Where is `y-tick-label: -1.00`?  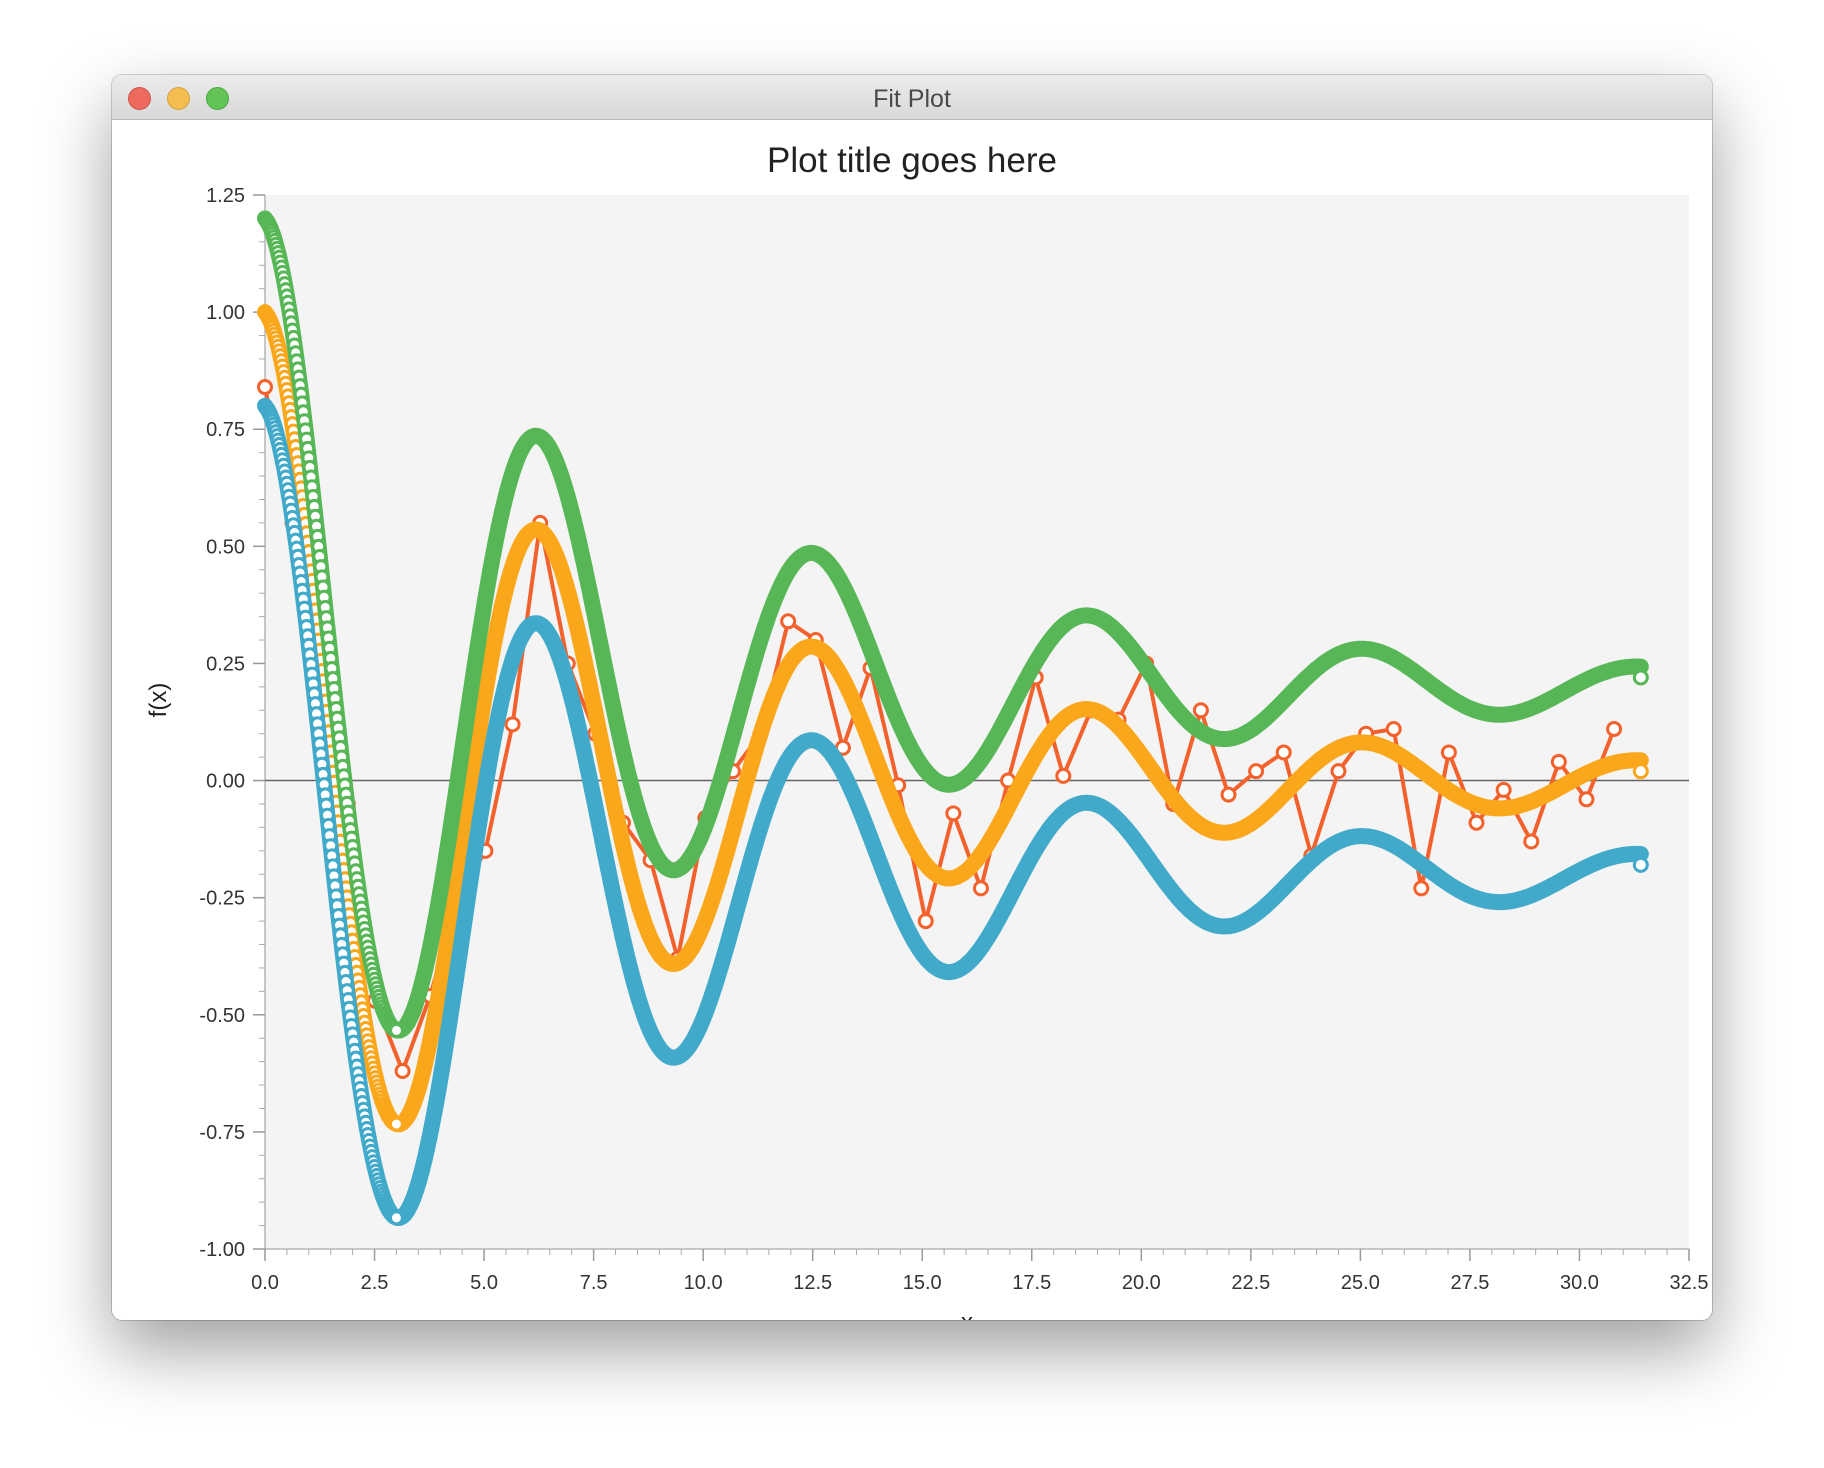
y-tick-label: -1.00 is located at coordinates (222, 1250).